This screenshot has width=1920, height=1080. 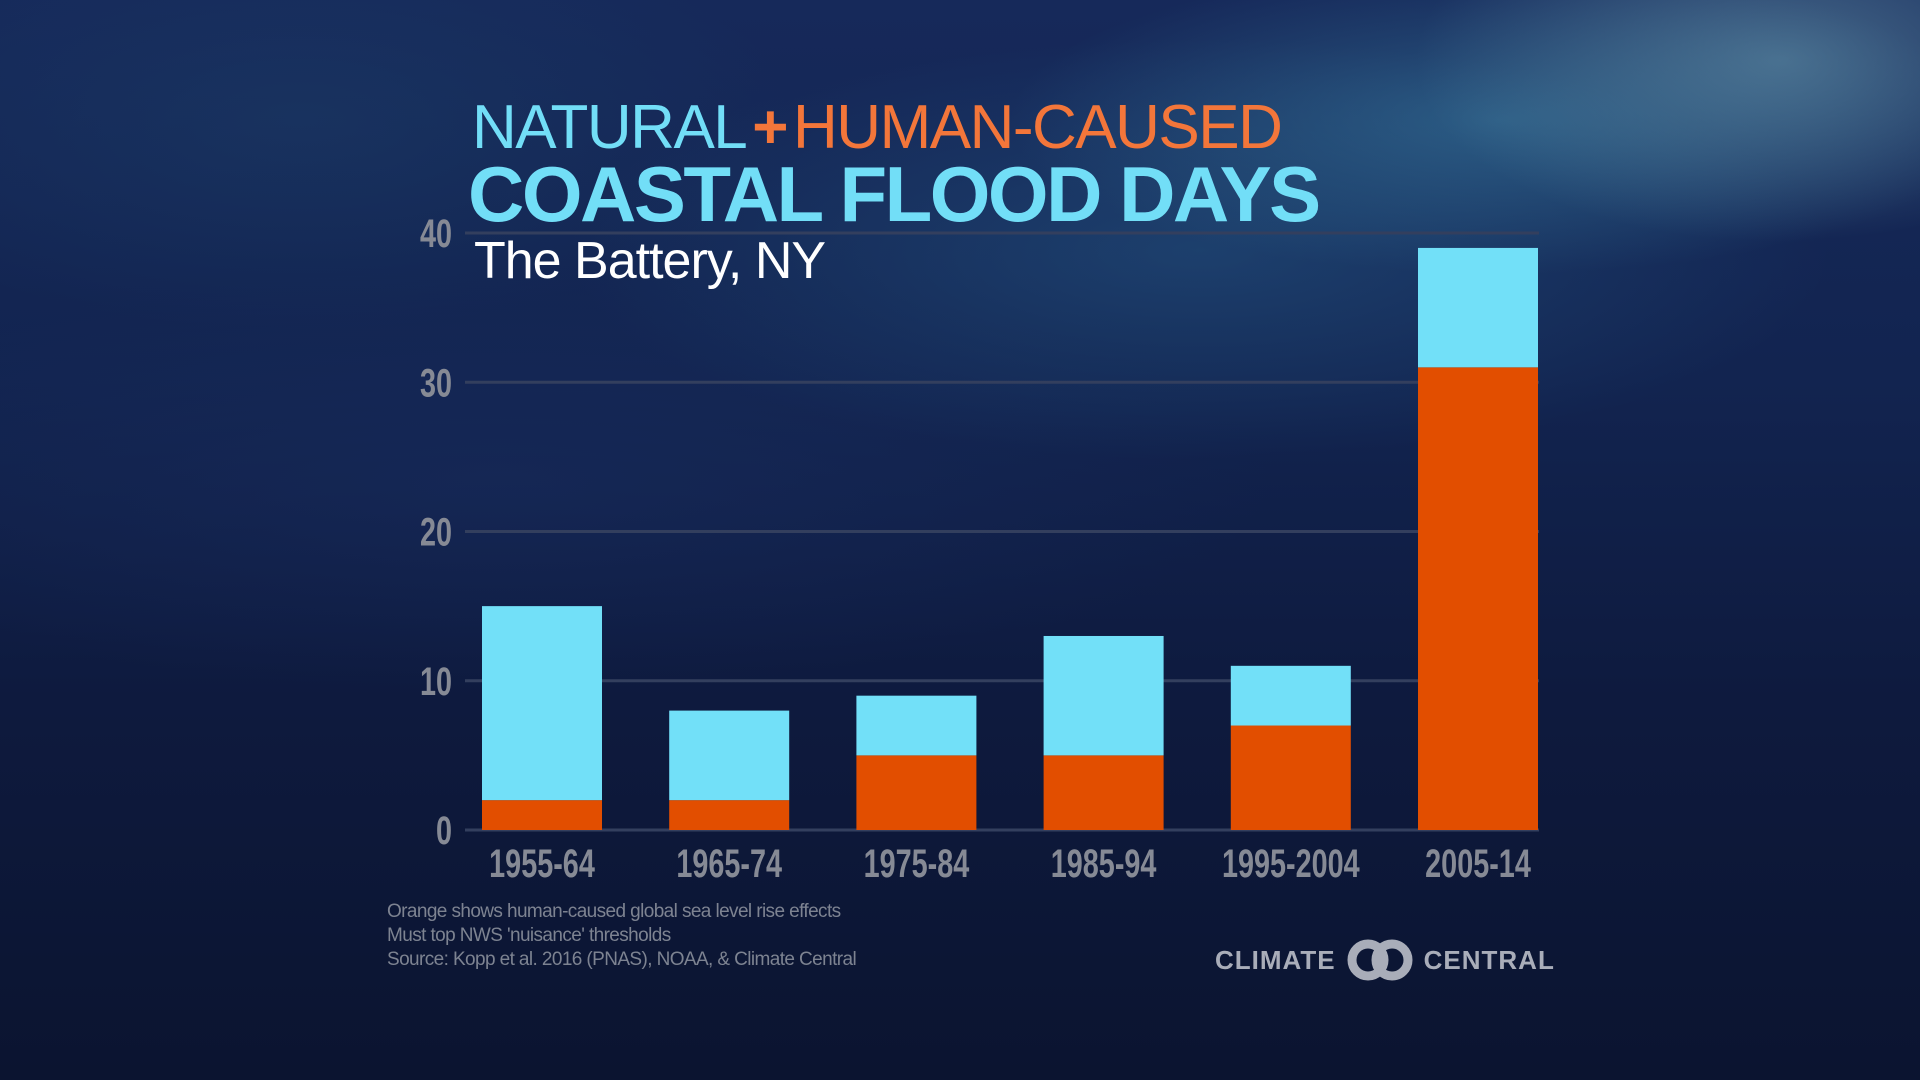 I want to click on climate-central-logo: CLIMATE CENTRAL, so click(x=1385, y=960).